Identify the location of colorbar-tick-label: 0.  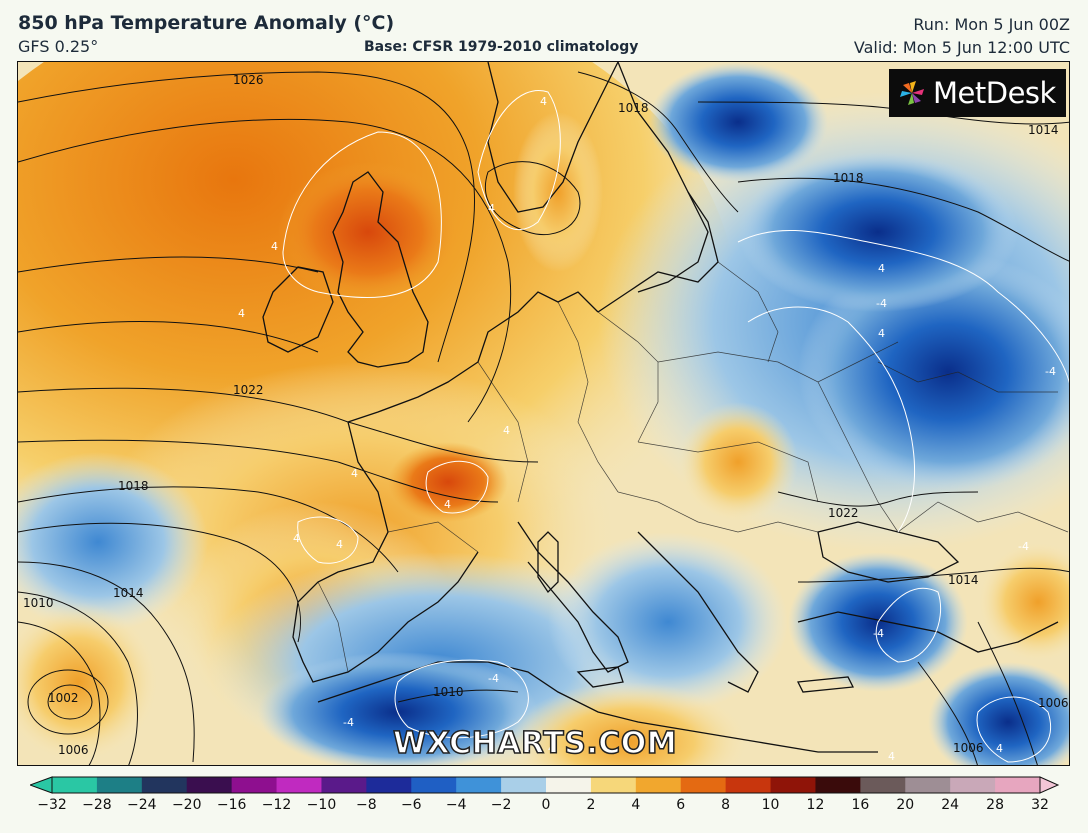
(546, 805).